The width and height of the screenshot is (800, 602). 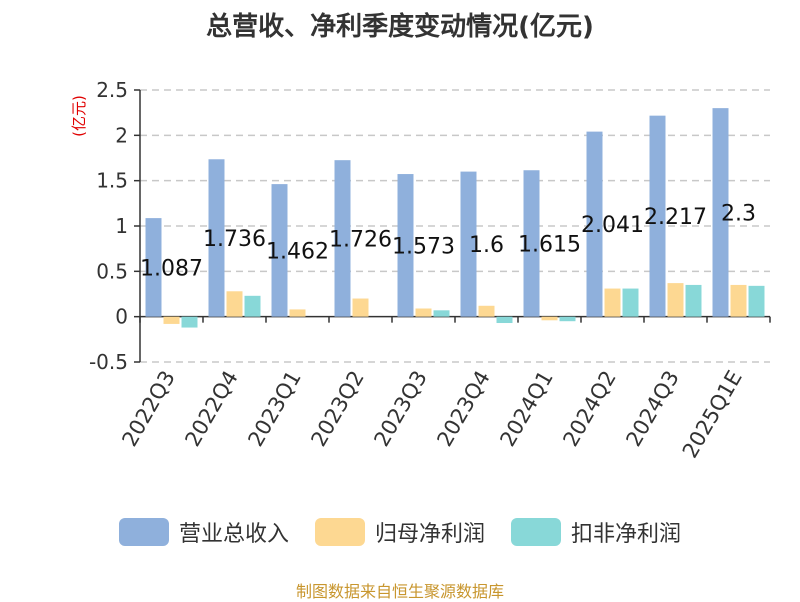 What do you see at coordinates (297, 251) in the screenshot?
I see `data-label: 1.462` at bounding box center [297, 251].